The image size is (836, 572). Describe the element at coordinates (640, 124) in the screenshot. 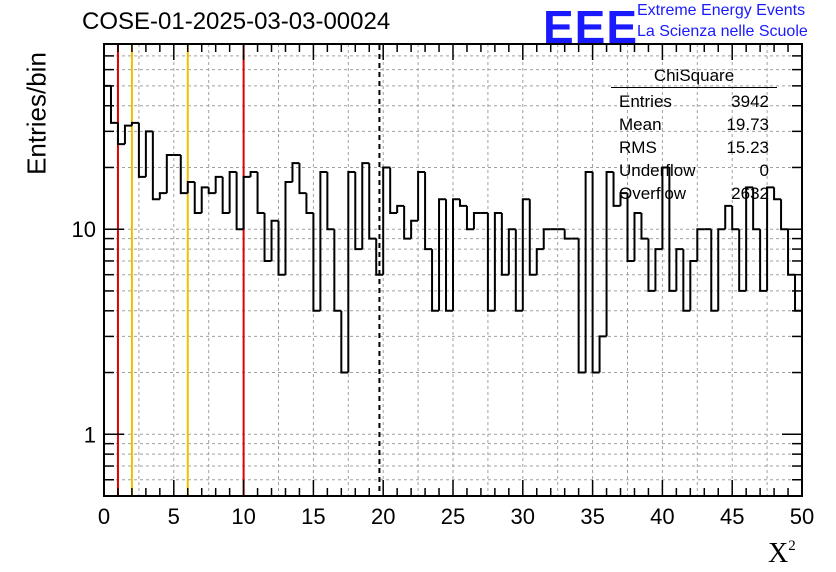

I see `stats-label: Mean` at that location.